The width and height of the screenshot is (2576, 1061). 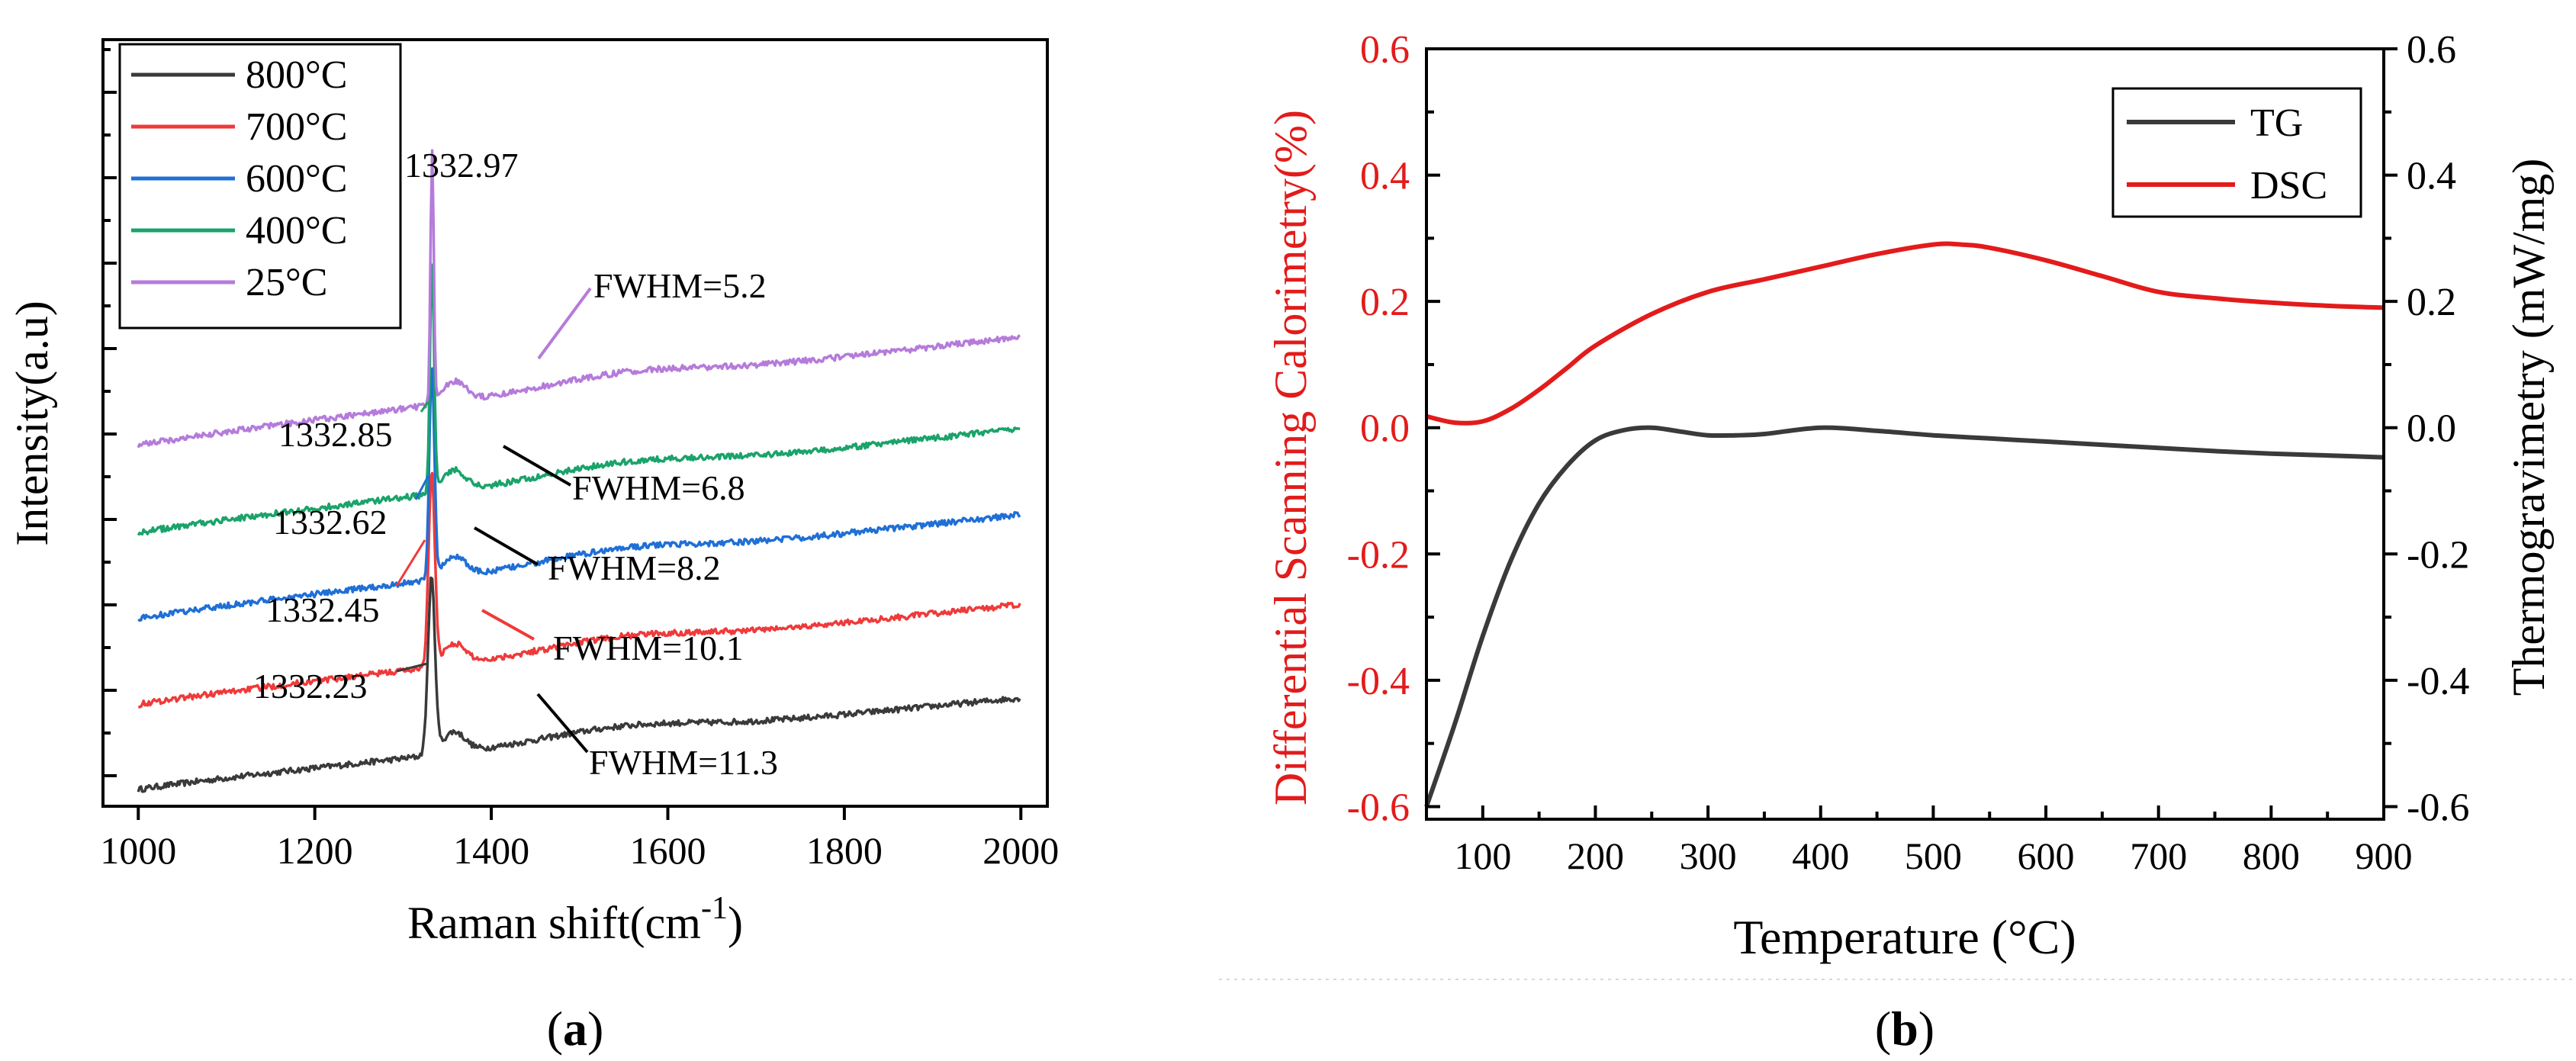 I want to click on fwhm-label-800c: FWHM=11.3, so click(x=683, y=762).